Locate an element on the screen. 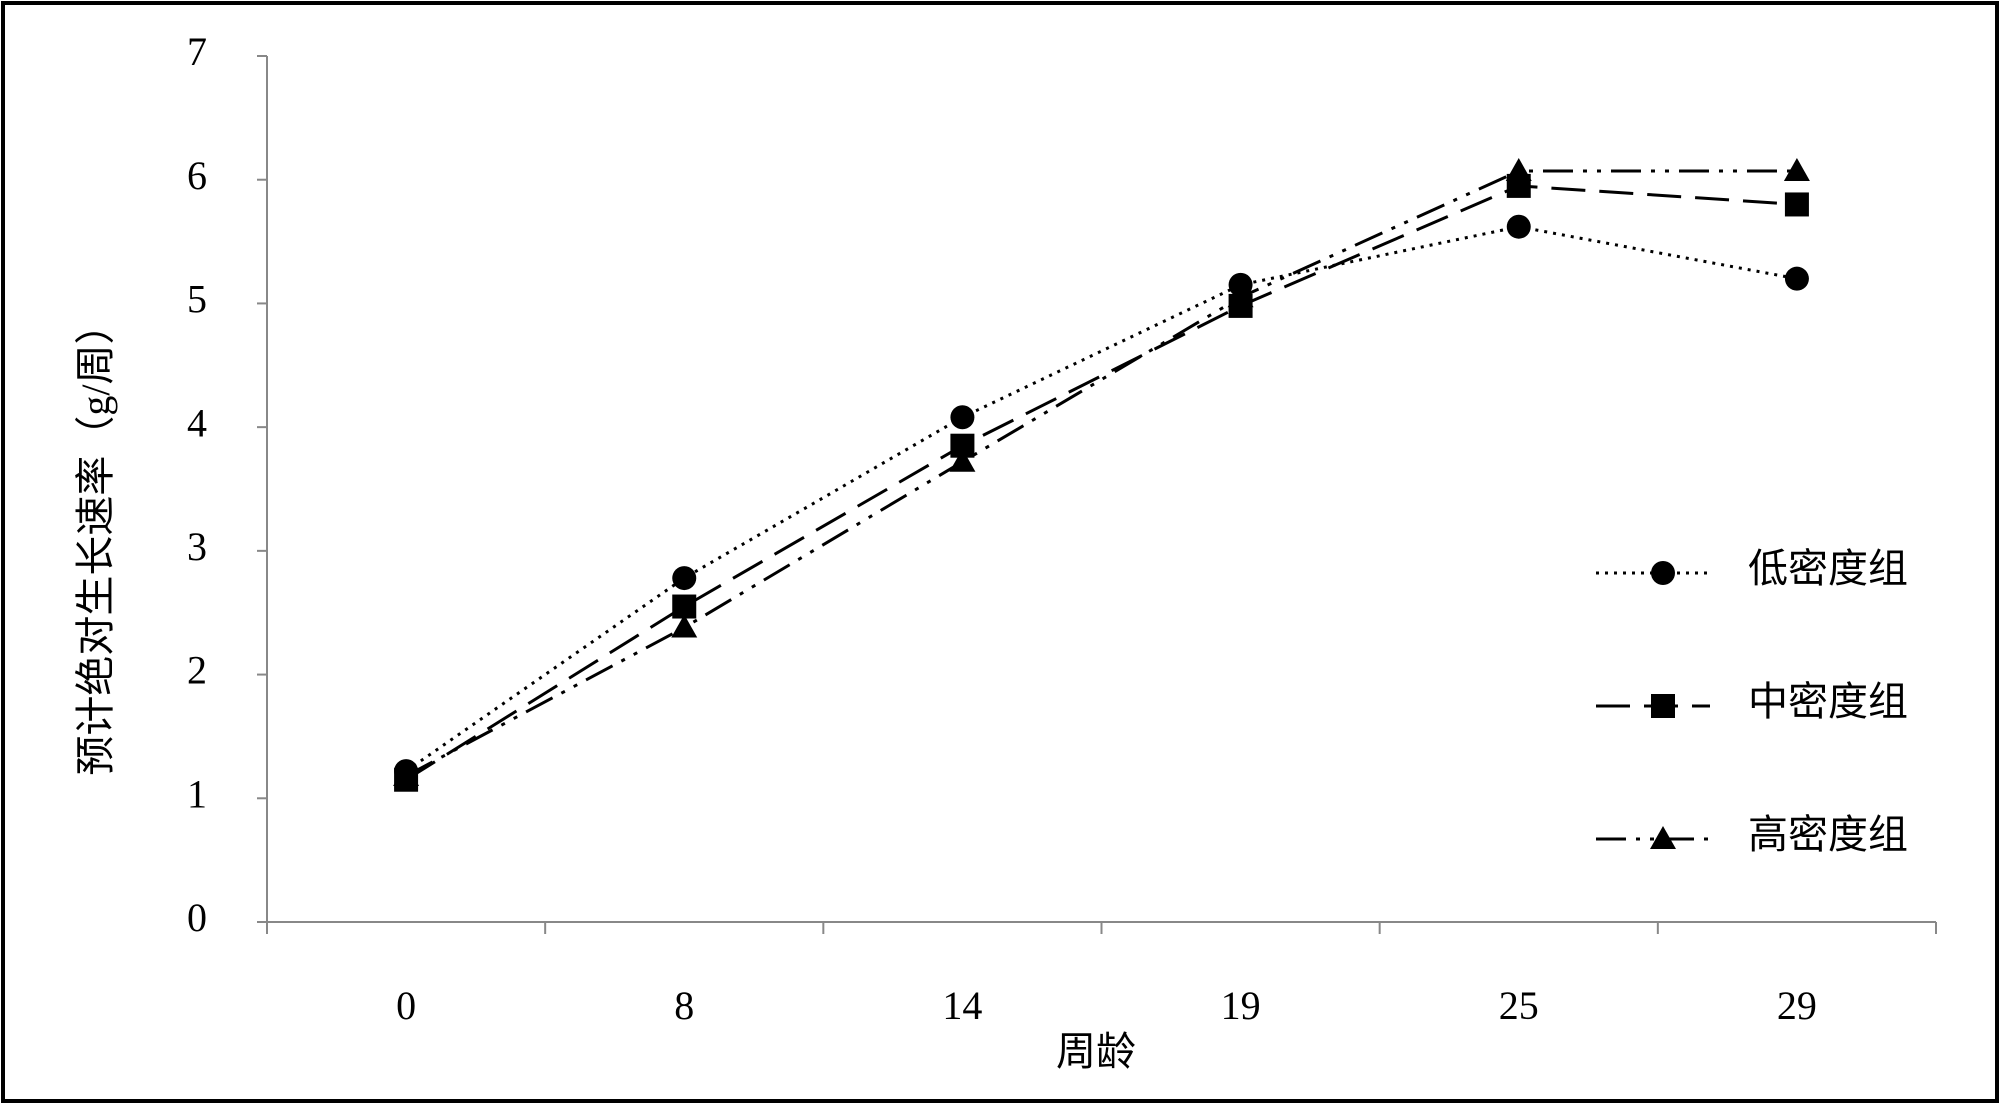 The image size is (2000, 1107). legend-label: 低密度组 is located at coordinates (1828, 568).